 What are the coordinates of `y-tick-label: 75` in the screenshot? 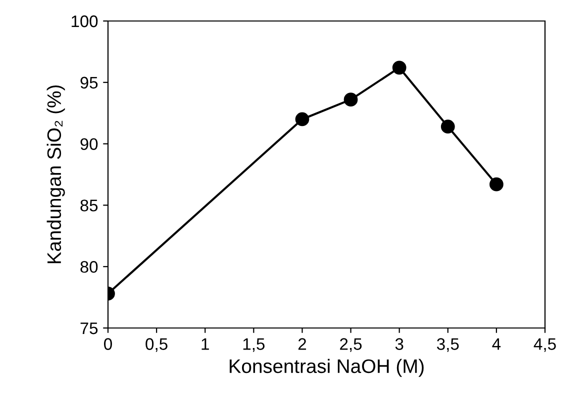 It's located at (89, 328).